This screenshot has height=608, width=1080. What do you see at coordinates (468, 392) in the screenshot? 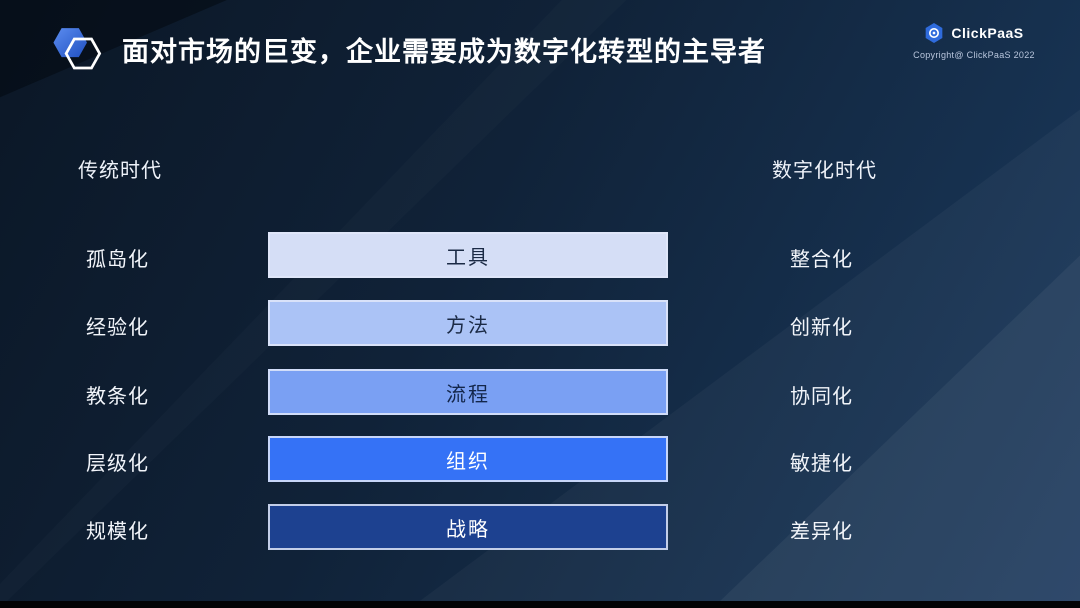
I see `stage-bar: 流程` at bounding box center [468, 392].